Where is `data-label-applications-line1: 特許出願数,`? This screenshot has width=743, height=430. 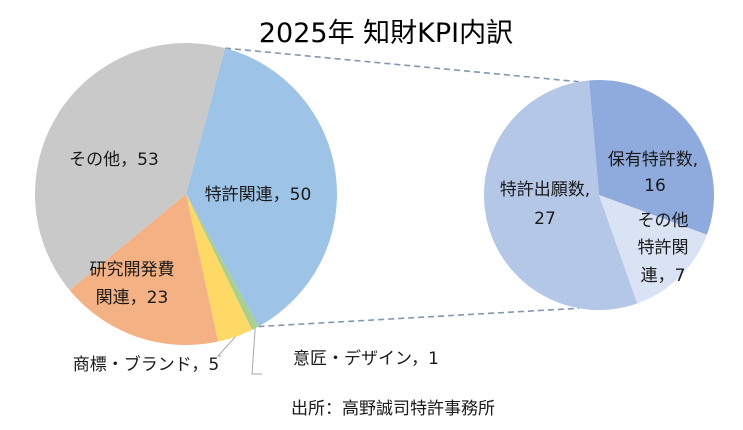
data-label-applications-line1: 特許出願数, is located at coordinates (545, 190).